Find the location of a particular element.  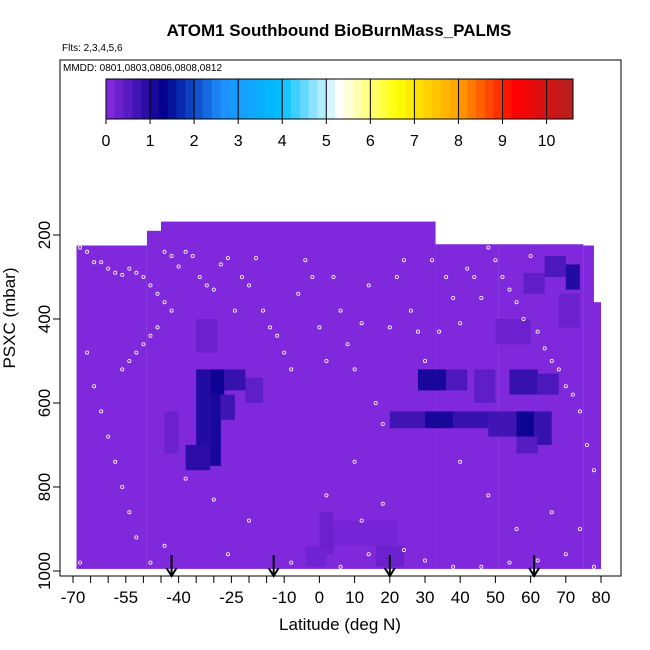

colorbar-tick-label: 6 is located at coordinates (370, 141).